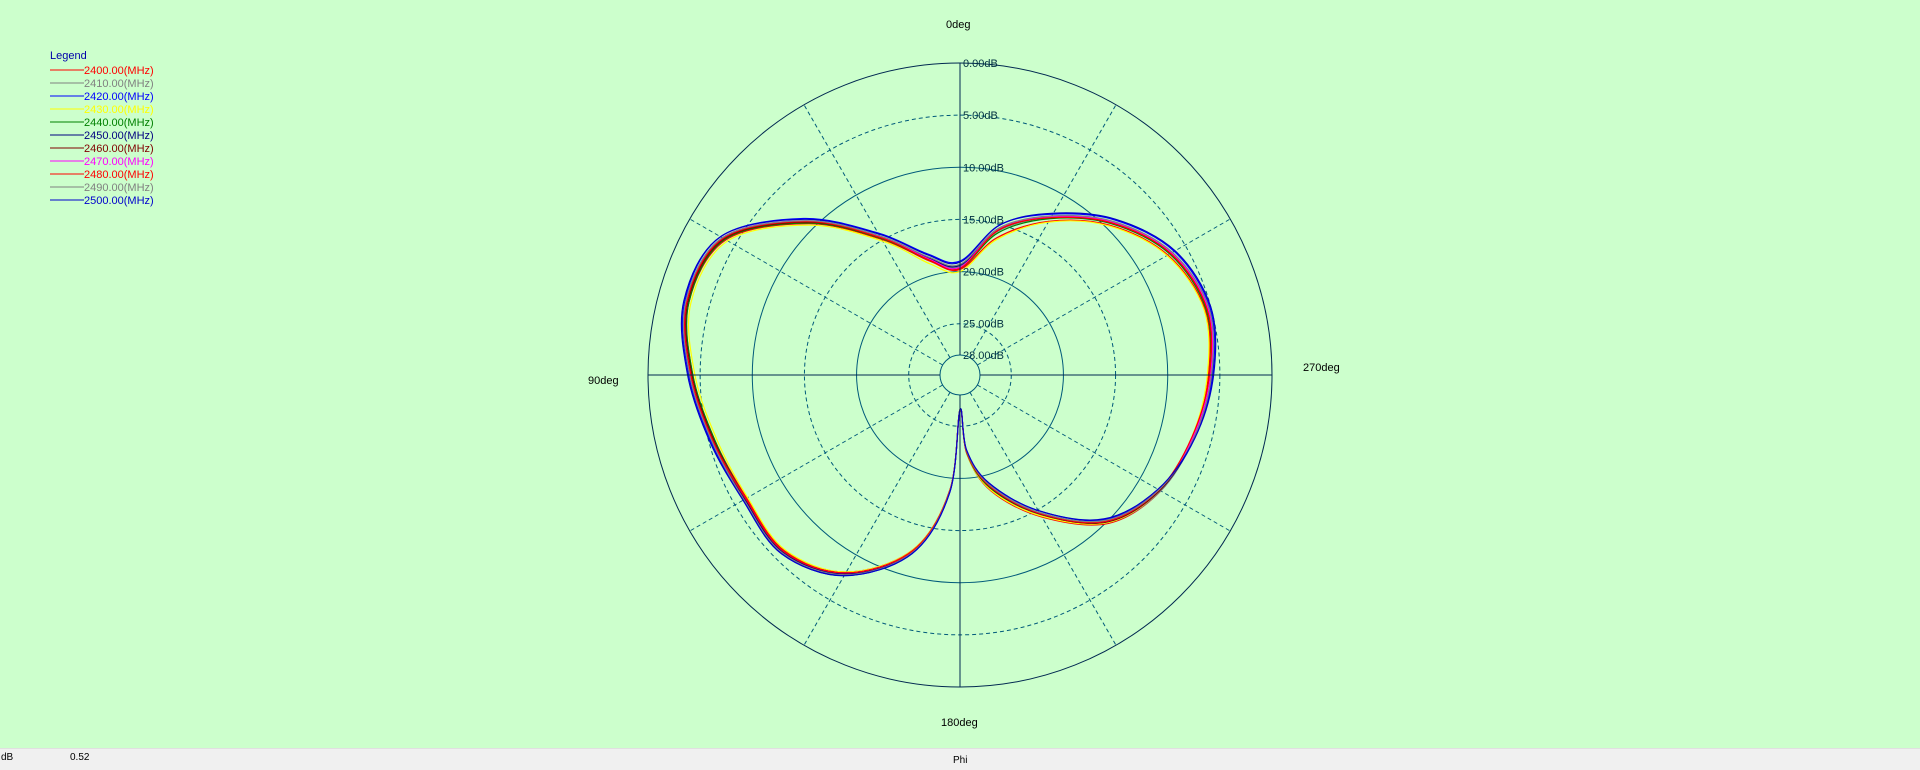 The height and width of the screenshot is (770, 1920). What do you see at coordinates (7, 757) in the screenshot?
I see `status-unit: dB` at bounding box center [7, 757].